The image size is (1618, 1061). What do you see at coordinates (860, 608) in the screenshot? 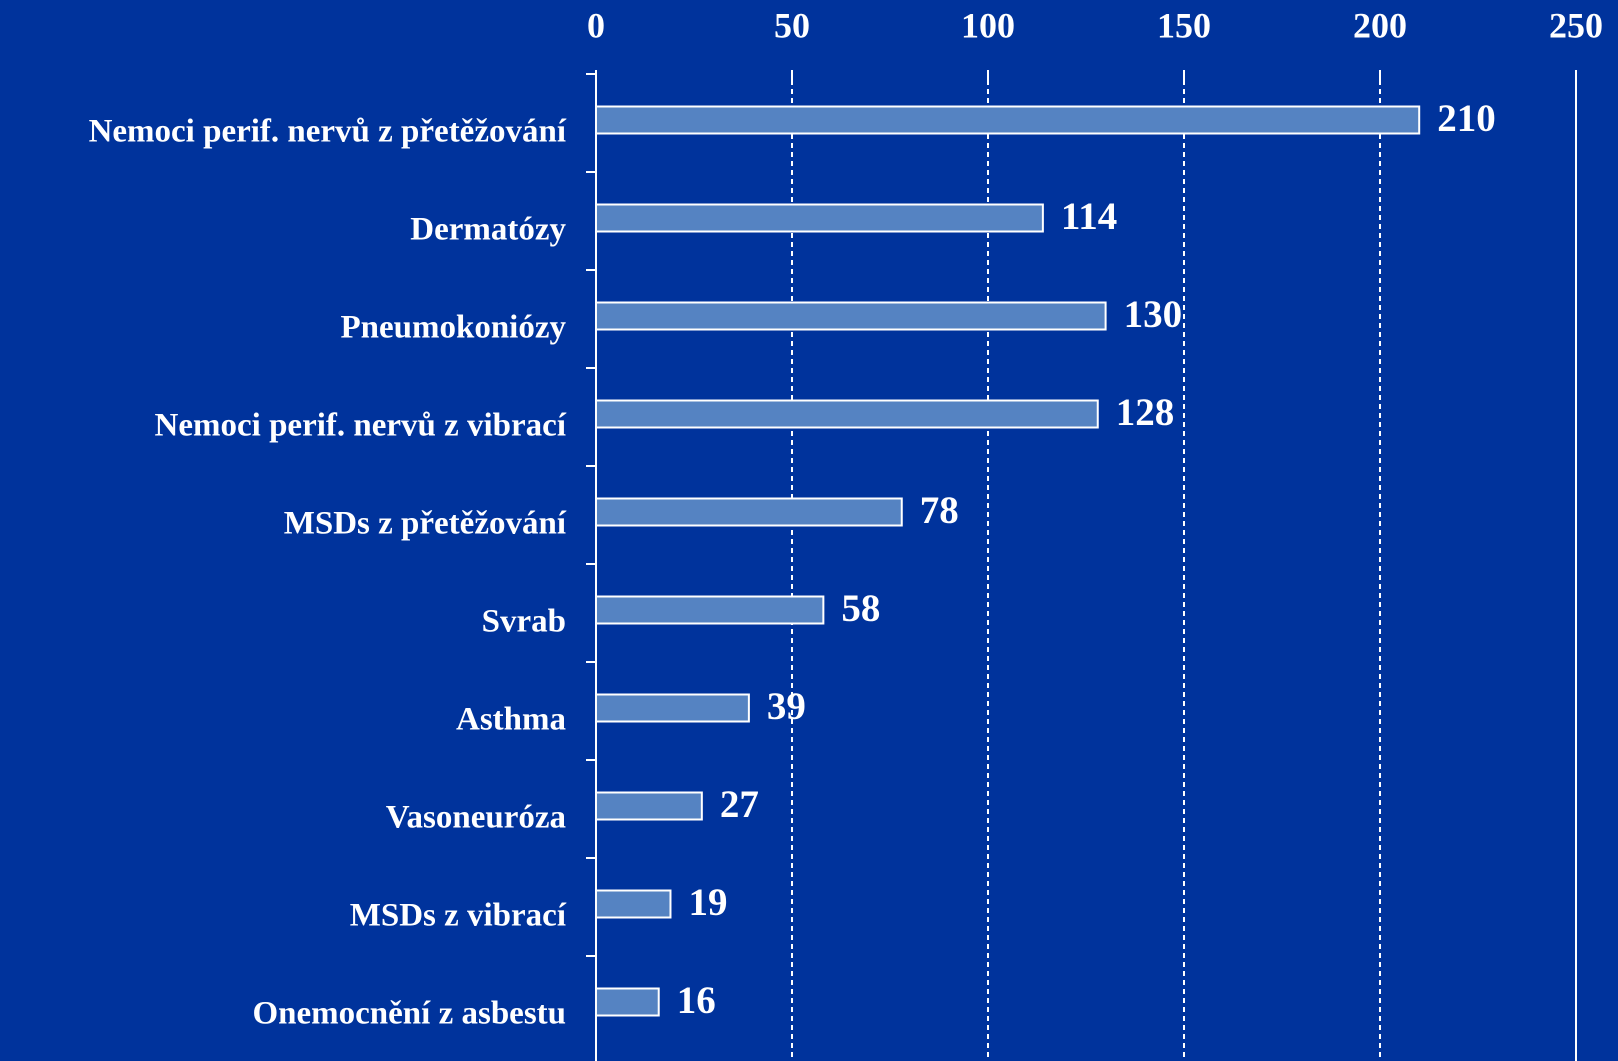
I see `value-label: 58` at bounding box center [860, 608].